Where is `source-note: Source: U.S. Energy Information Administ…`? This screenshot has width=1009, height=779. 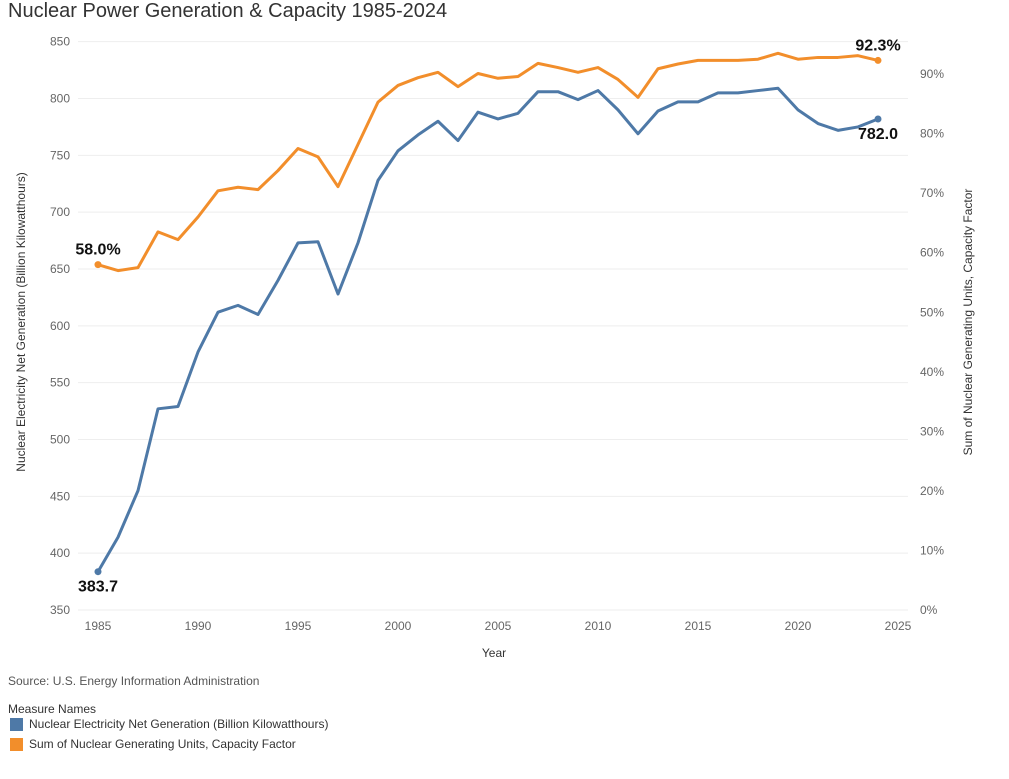 source-note: Source: U.S. Energy Information Administ… is located at coordinates (134, 681).